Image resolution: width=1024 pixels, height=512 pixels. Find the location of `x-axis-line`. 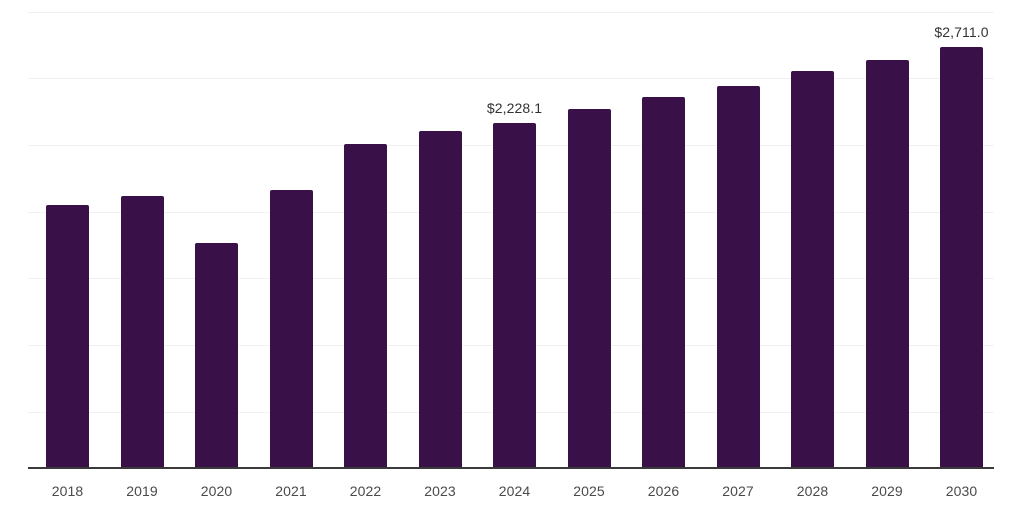

x-axis-line is located at coordinates (511, 468).